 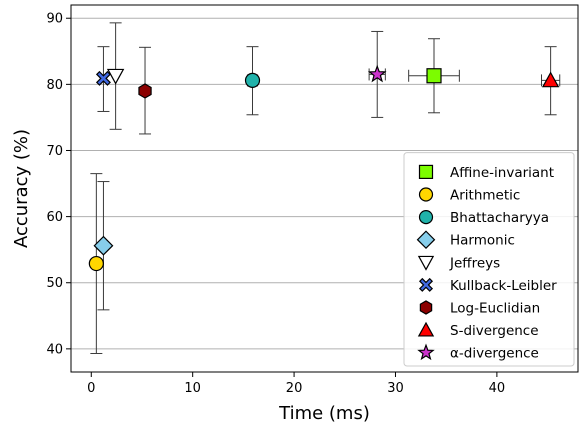 I want to click on x-tick-label: 10, so click(x=192, y=388).